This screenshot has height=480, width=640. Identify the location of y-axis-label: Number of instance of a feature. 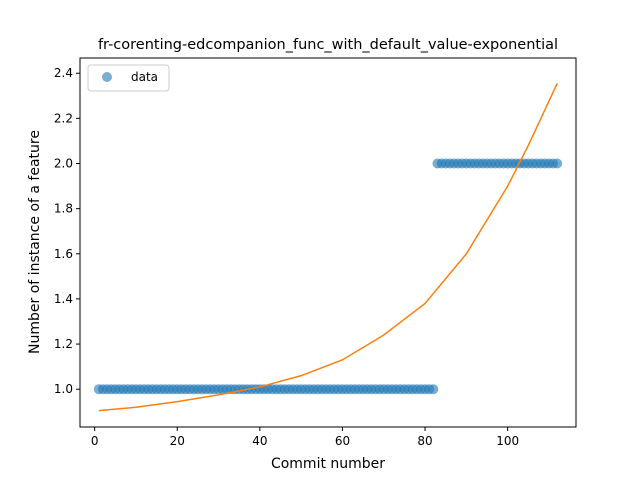
(35, 242).